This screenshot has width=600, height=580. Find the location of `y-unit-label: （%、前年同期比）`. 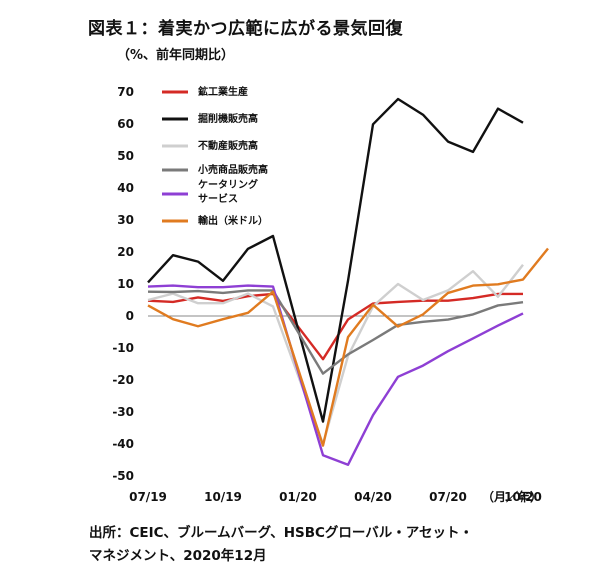

y-unit-label: （%、前年同期比） is located at coordinates (176, 55).